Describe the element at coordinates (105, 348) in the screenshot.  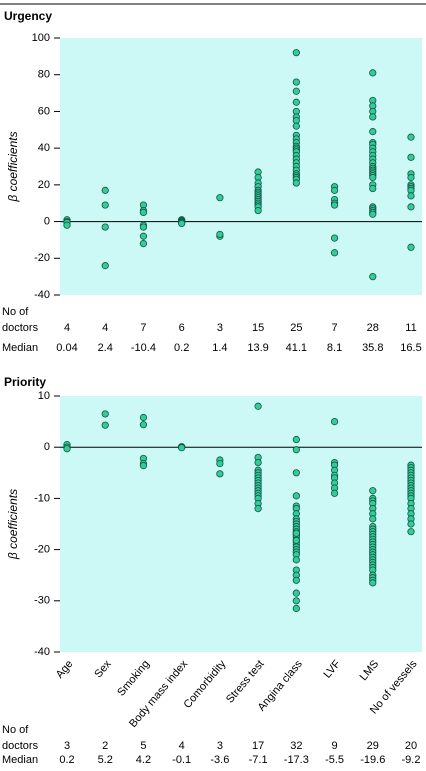
I see `median-value: 2.4` at that location.